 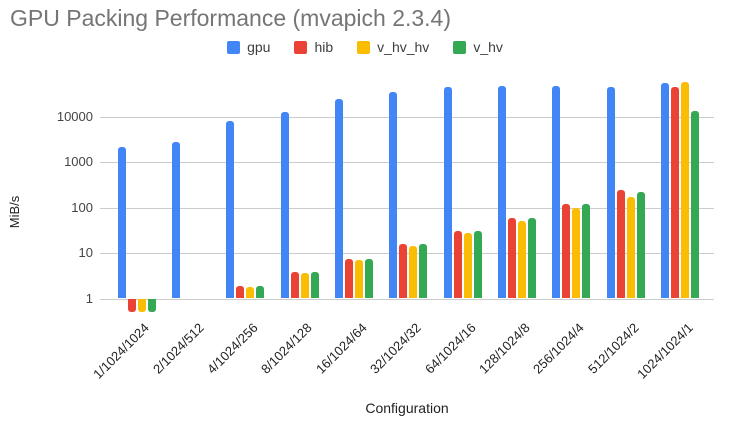 What do you see at coordinates (407, 408) in the screenshot?
I see `x-axis-title: Configuration` at bounding box center [407, 408].